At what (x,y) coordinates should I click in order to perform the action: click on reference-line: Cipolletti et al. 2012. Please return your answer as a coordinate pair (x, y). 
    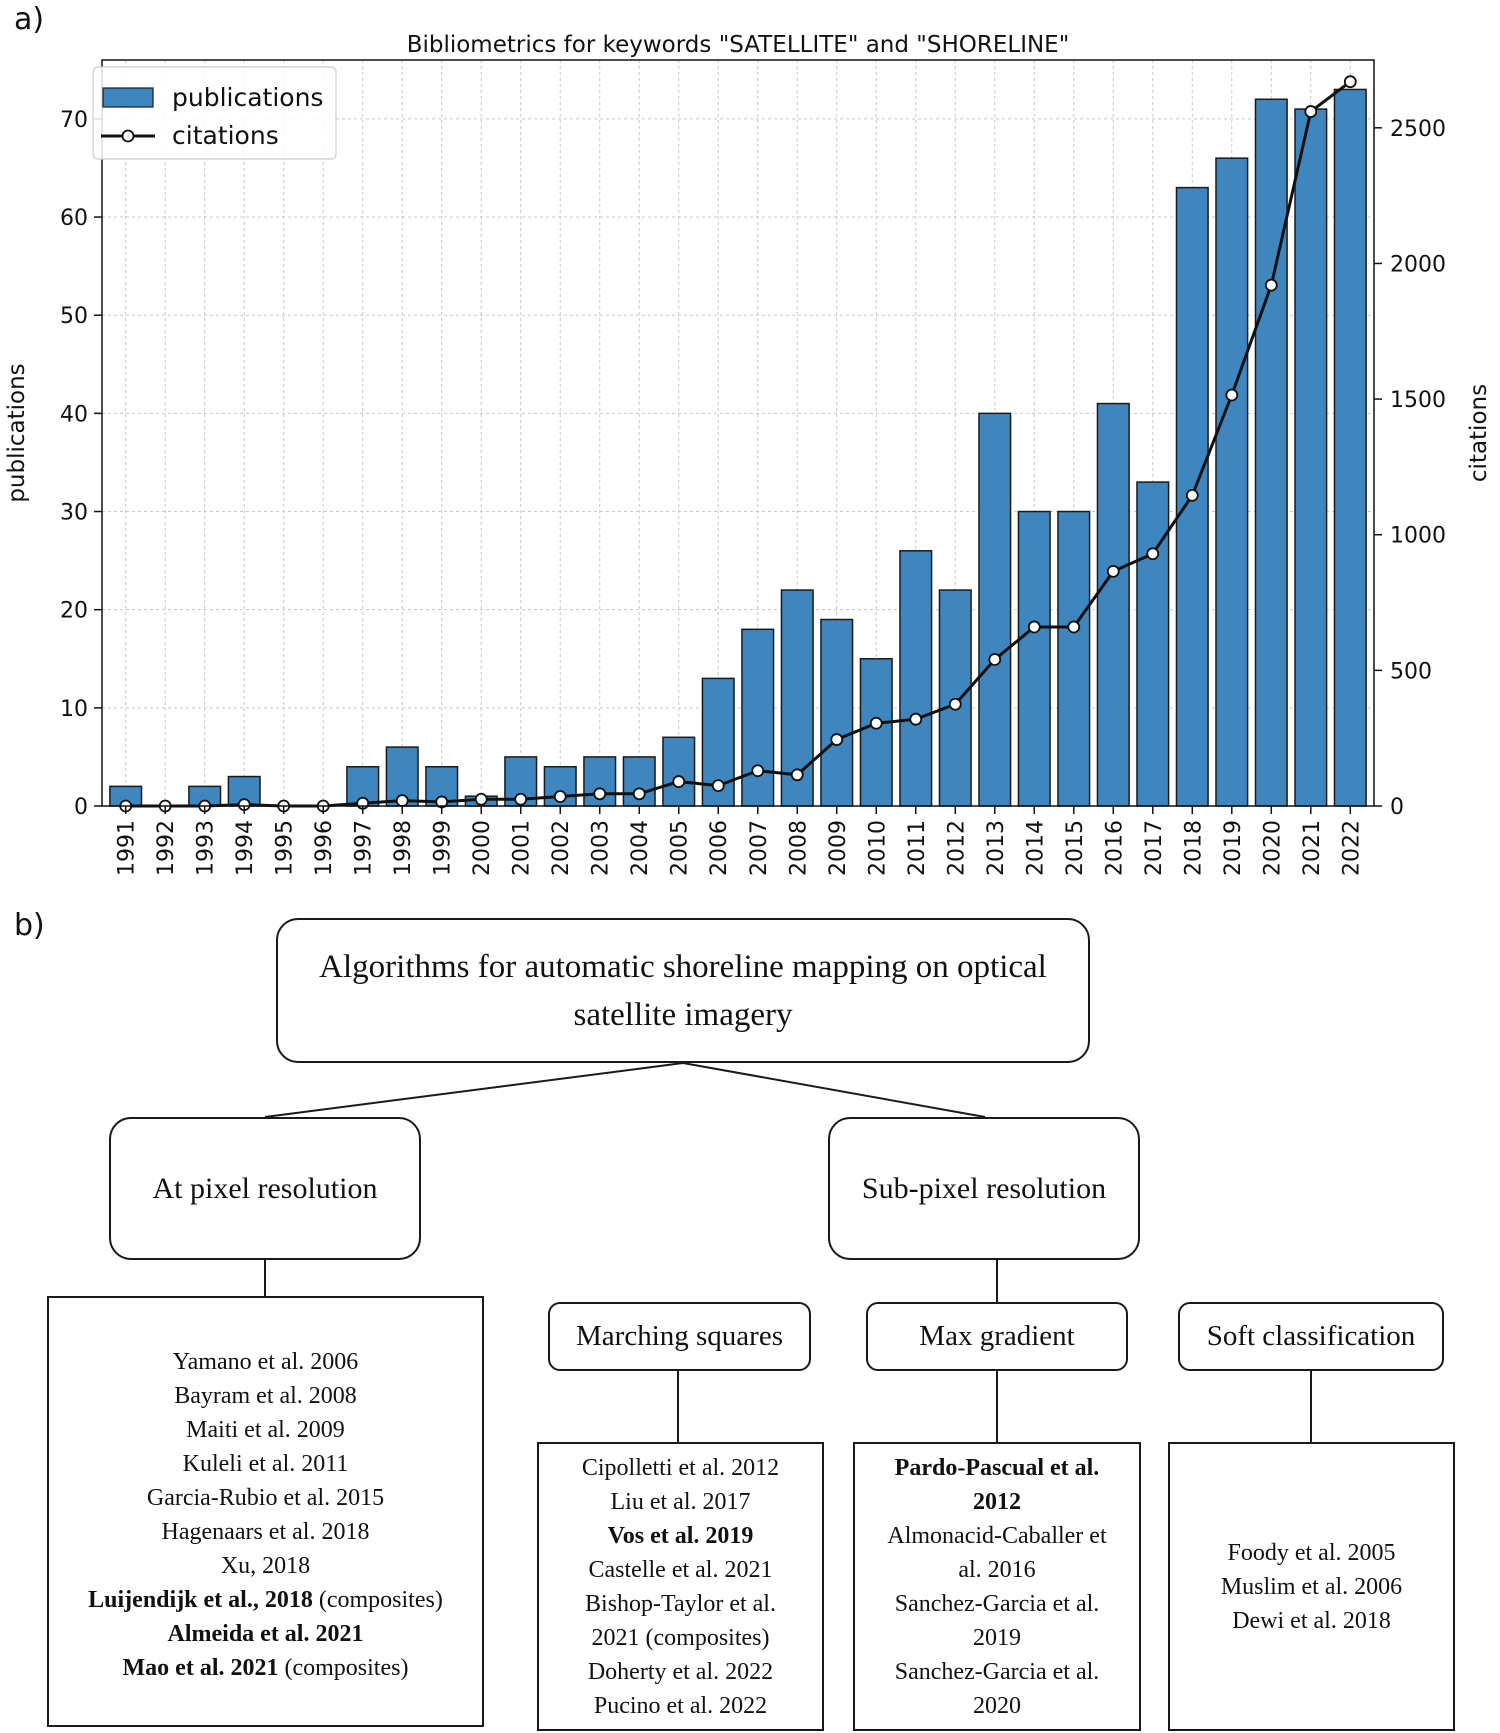
    Looking at the image, I should click on (680, 1468).